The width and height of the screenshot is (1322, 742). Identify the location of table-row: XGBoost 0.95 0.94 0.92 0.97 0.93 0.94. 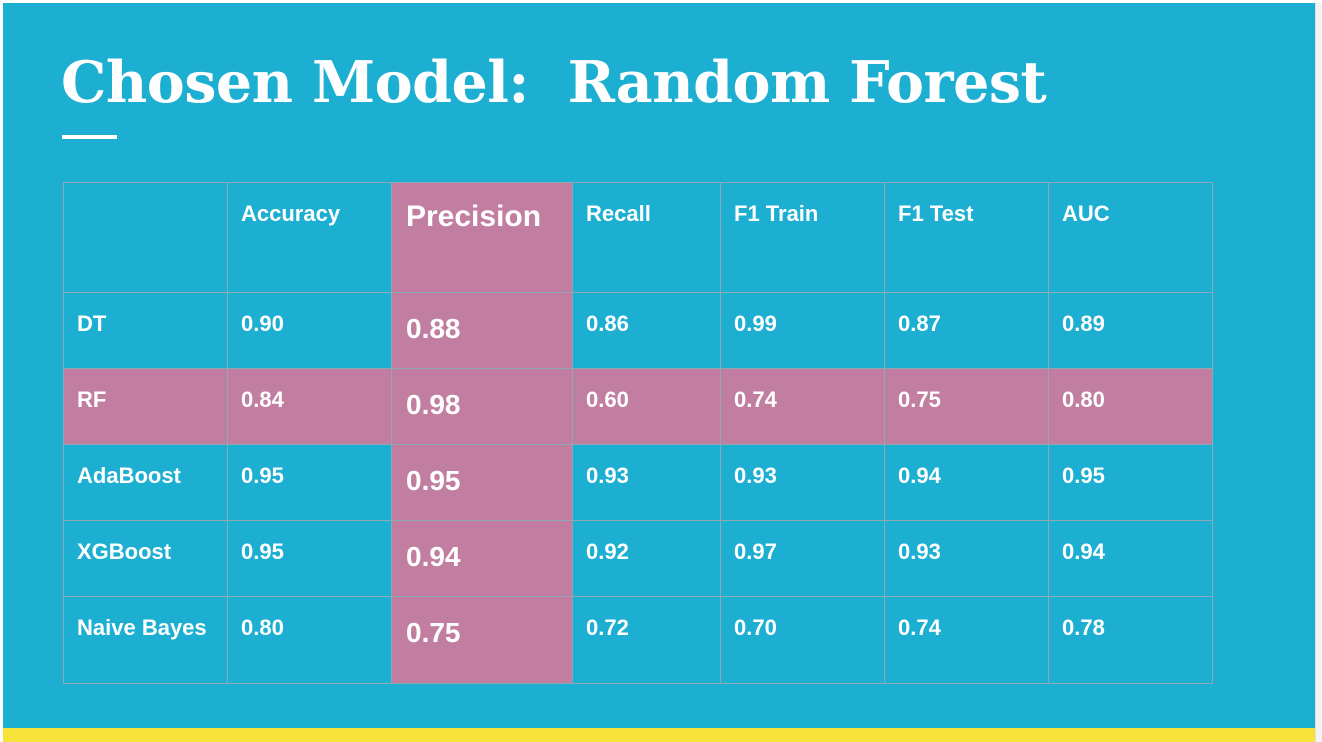
(638, 558).